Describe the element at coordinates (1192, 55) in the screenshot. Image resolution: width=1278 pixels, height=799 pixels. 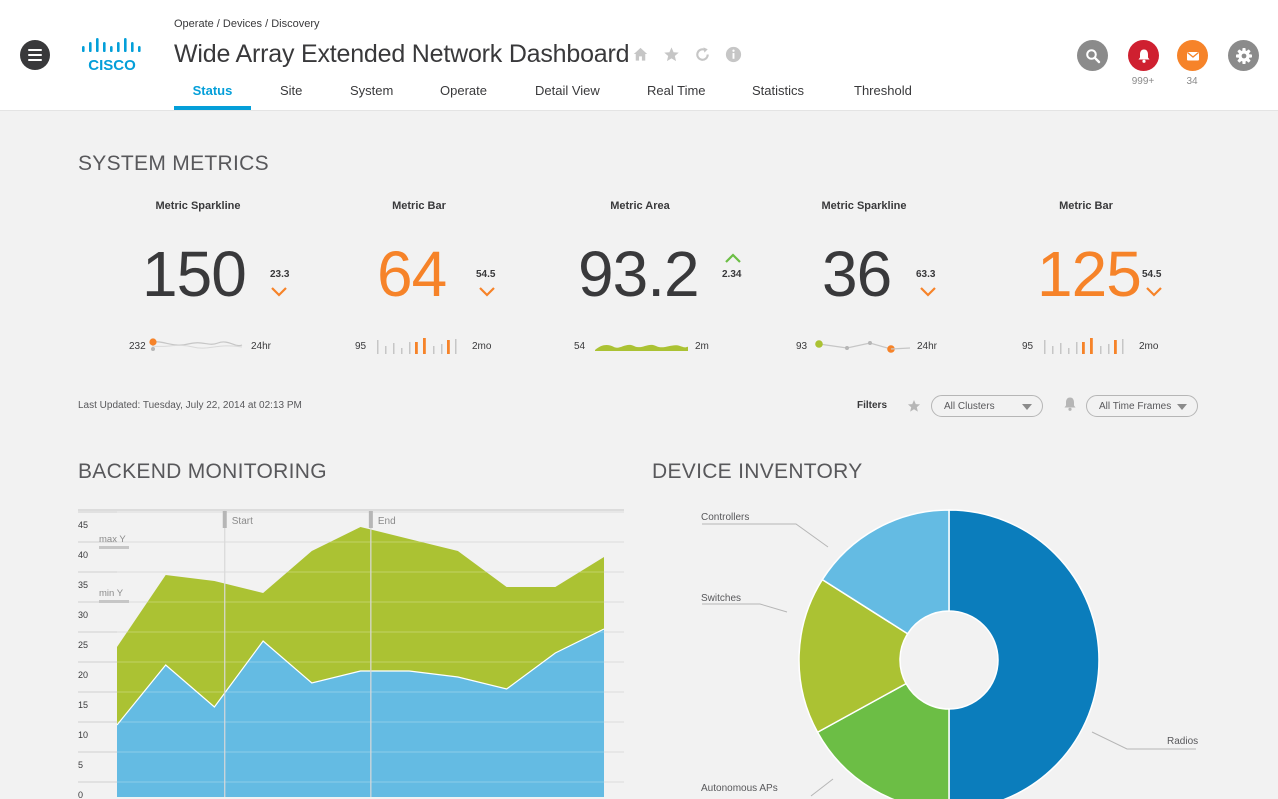
I see `messages-button` at that location.